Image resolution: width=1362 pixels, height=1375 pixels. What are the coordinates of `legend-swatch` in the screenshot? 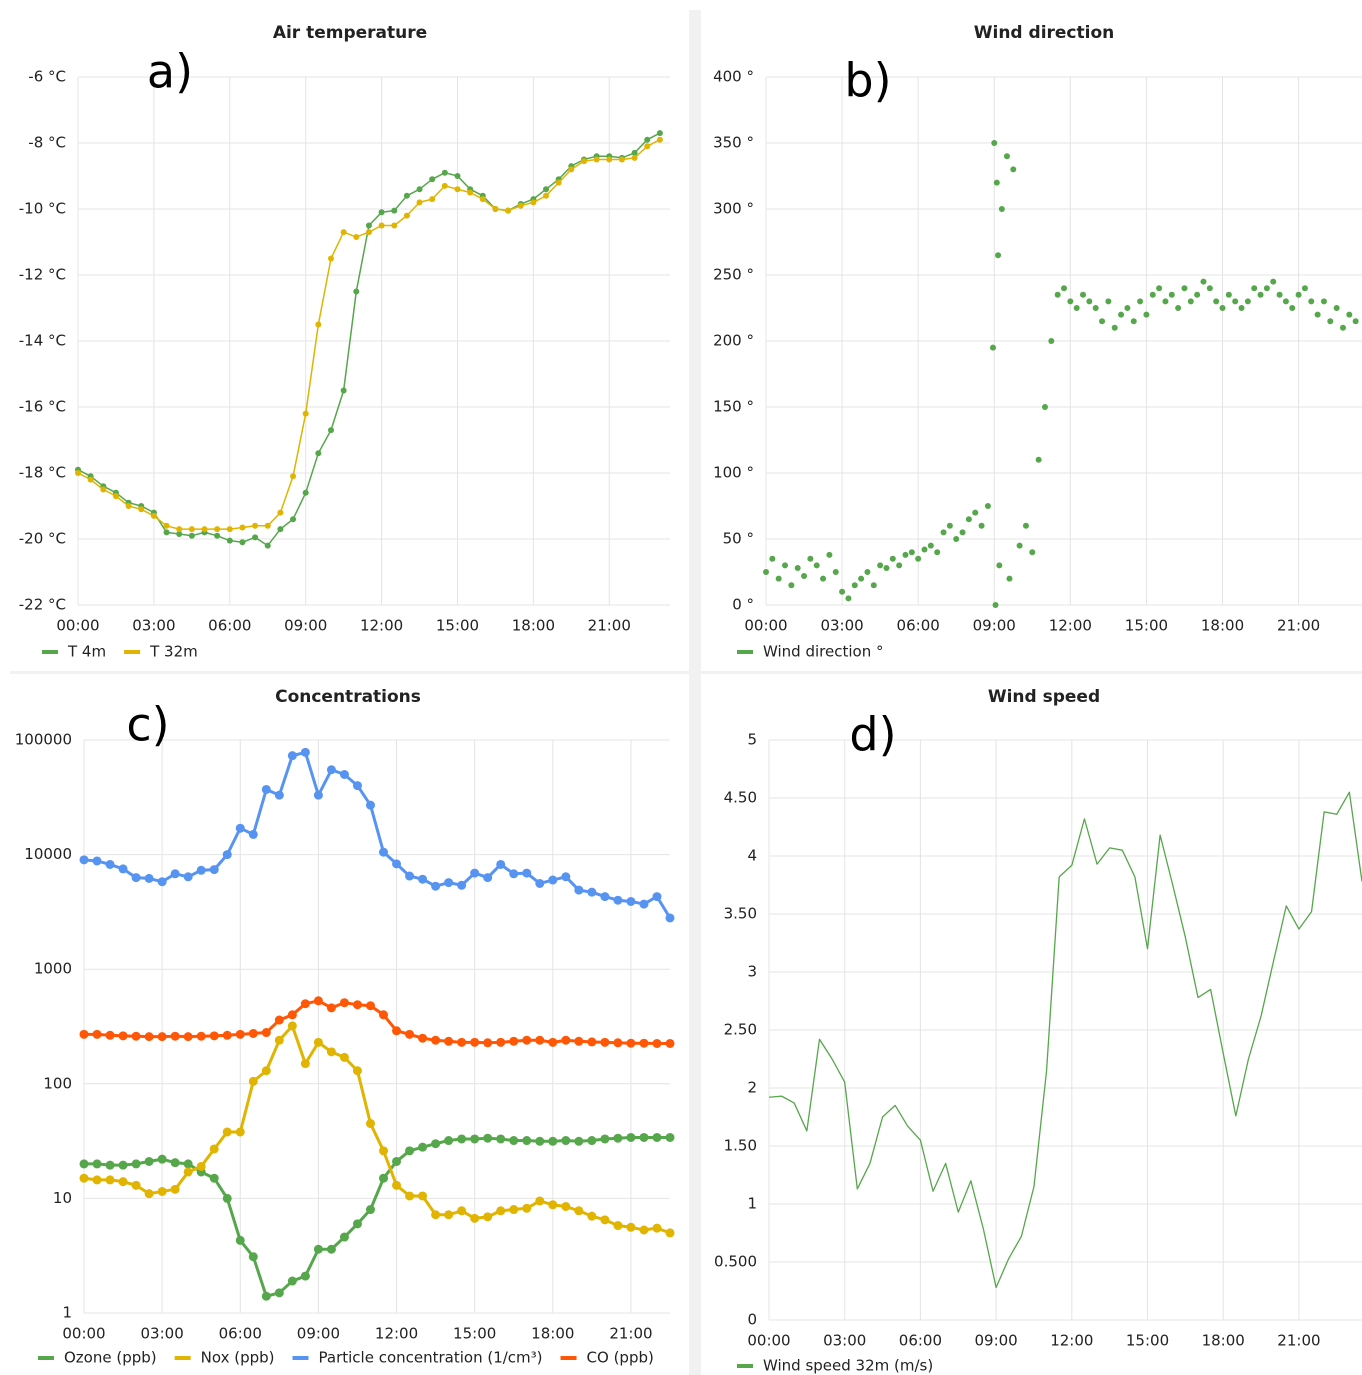 It's located at (745, 652).